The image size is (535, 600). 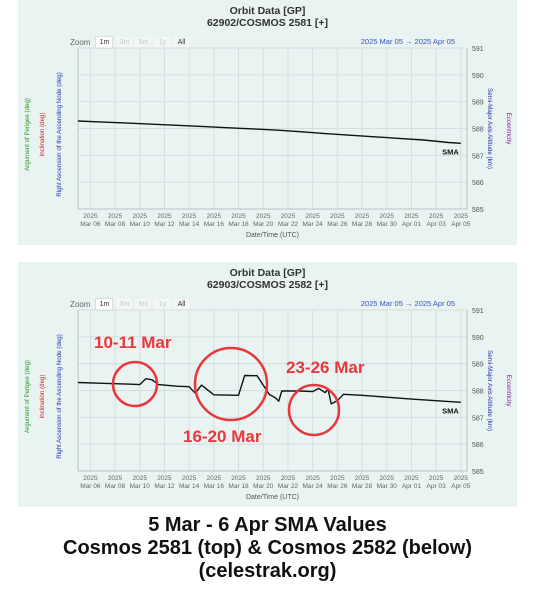 What do you see at coordinates (267, 23) in the screenshot?
I see `chart-subtitle: 62902/COSMOS 2581 [+]` at bounding box center [267, 23].